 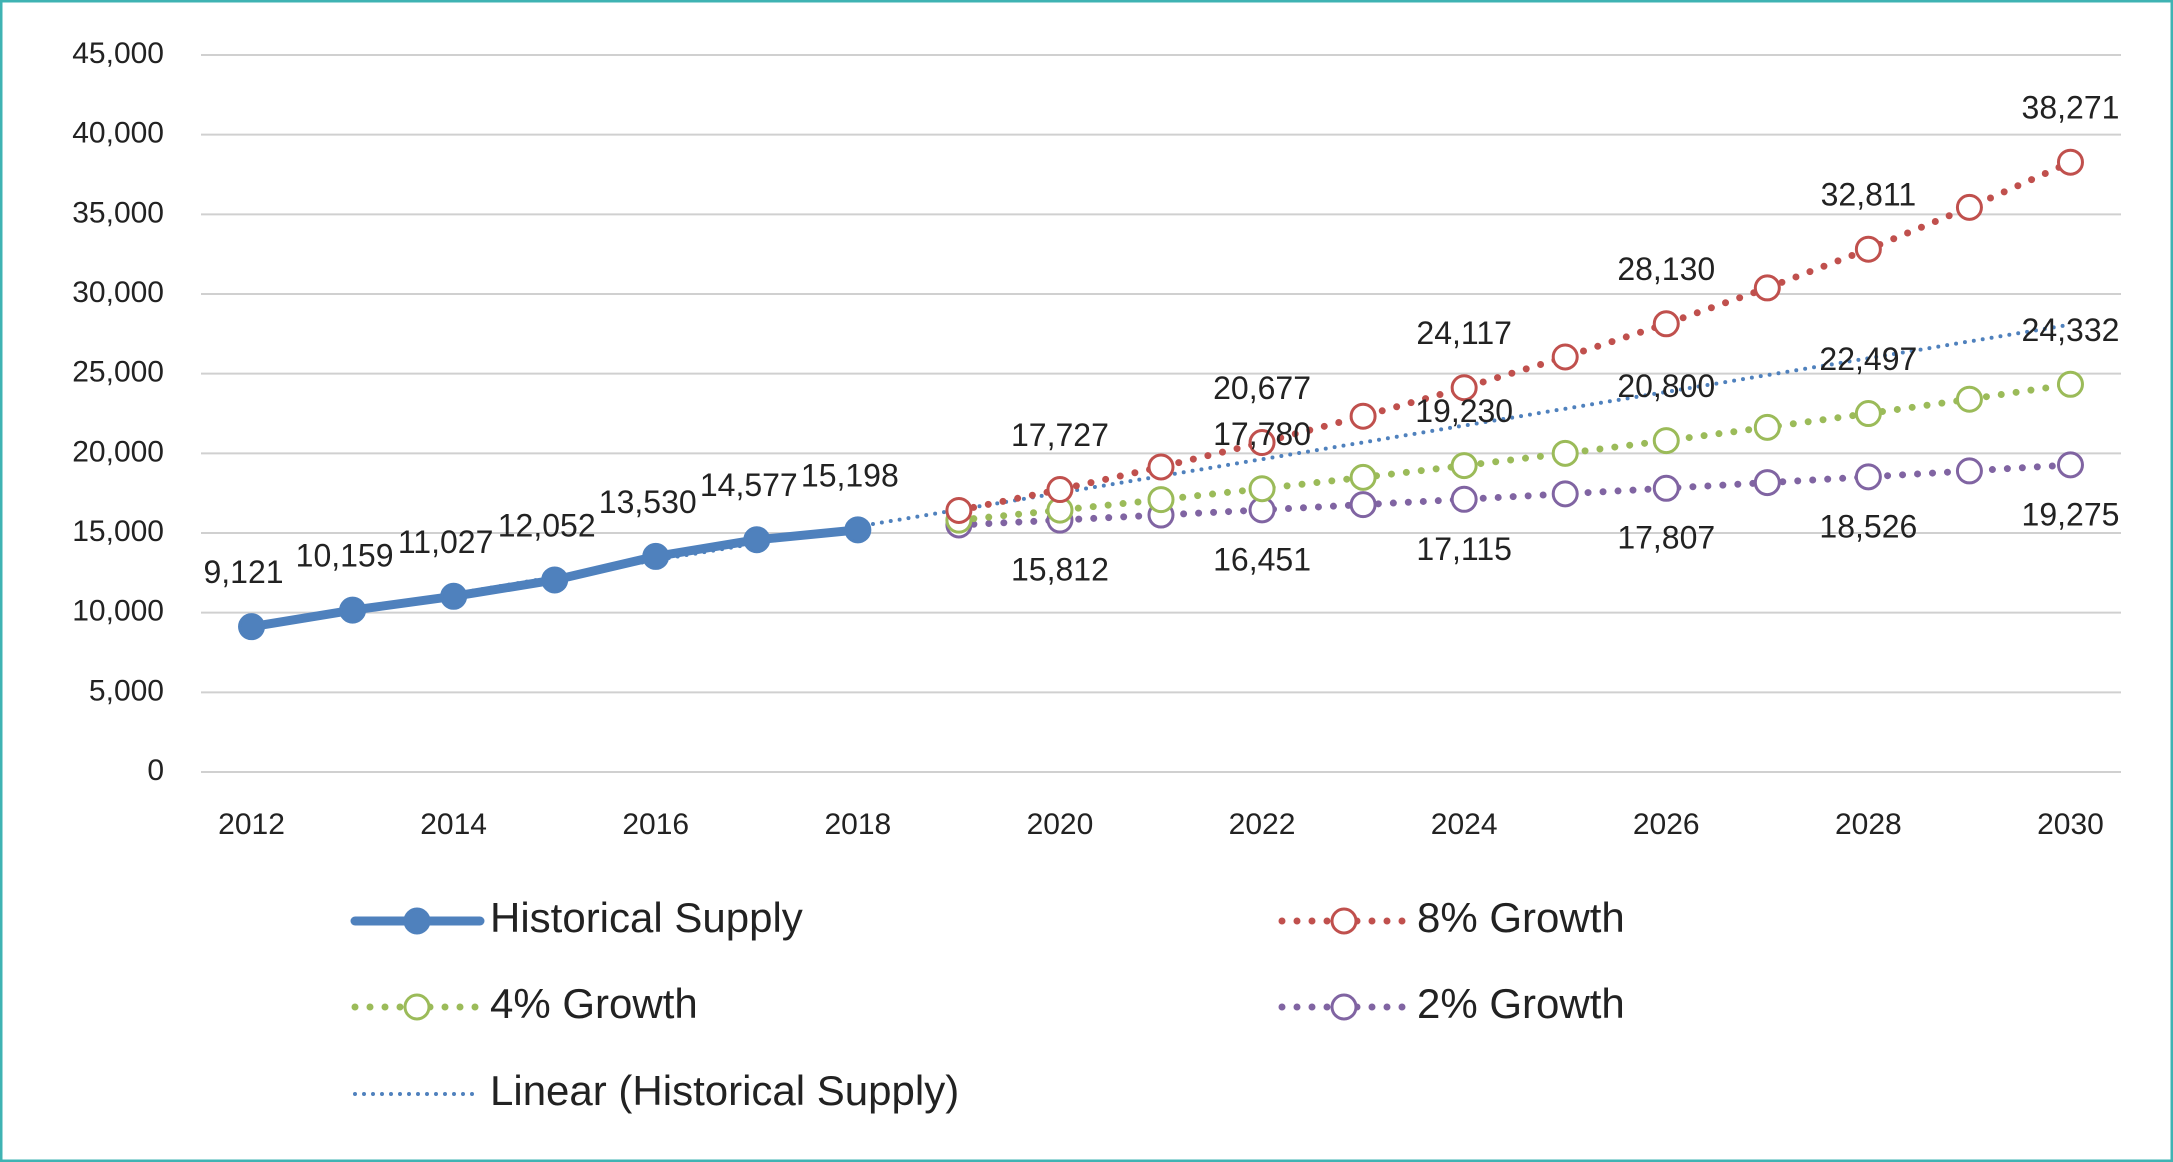 I want to click on legend-item: Historical Supply, so click(x=576, y=917).